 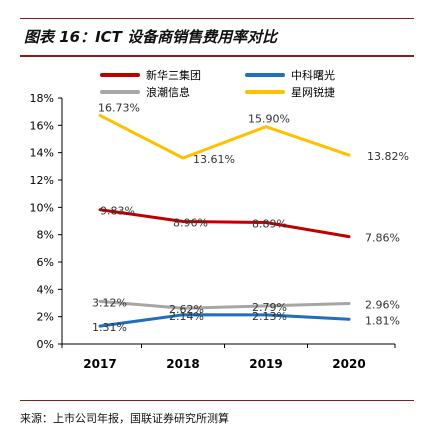 I want to click on legend-label: 星网锐捷, so click(x=313, y=92).